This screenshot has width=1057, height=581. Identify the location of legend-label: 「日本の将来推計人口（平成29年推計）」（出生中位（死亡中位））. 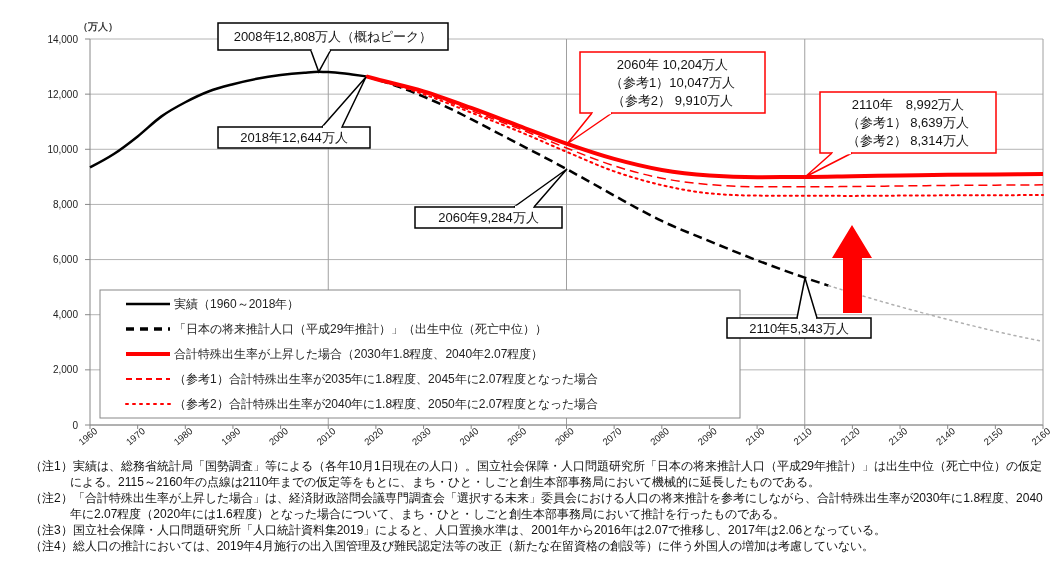
(361, 329).